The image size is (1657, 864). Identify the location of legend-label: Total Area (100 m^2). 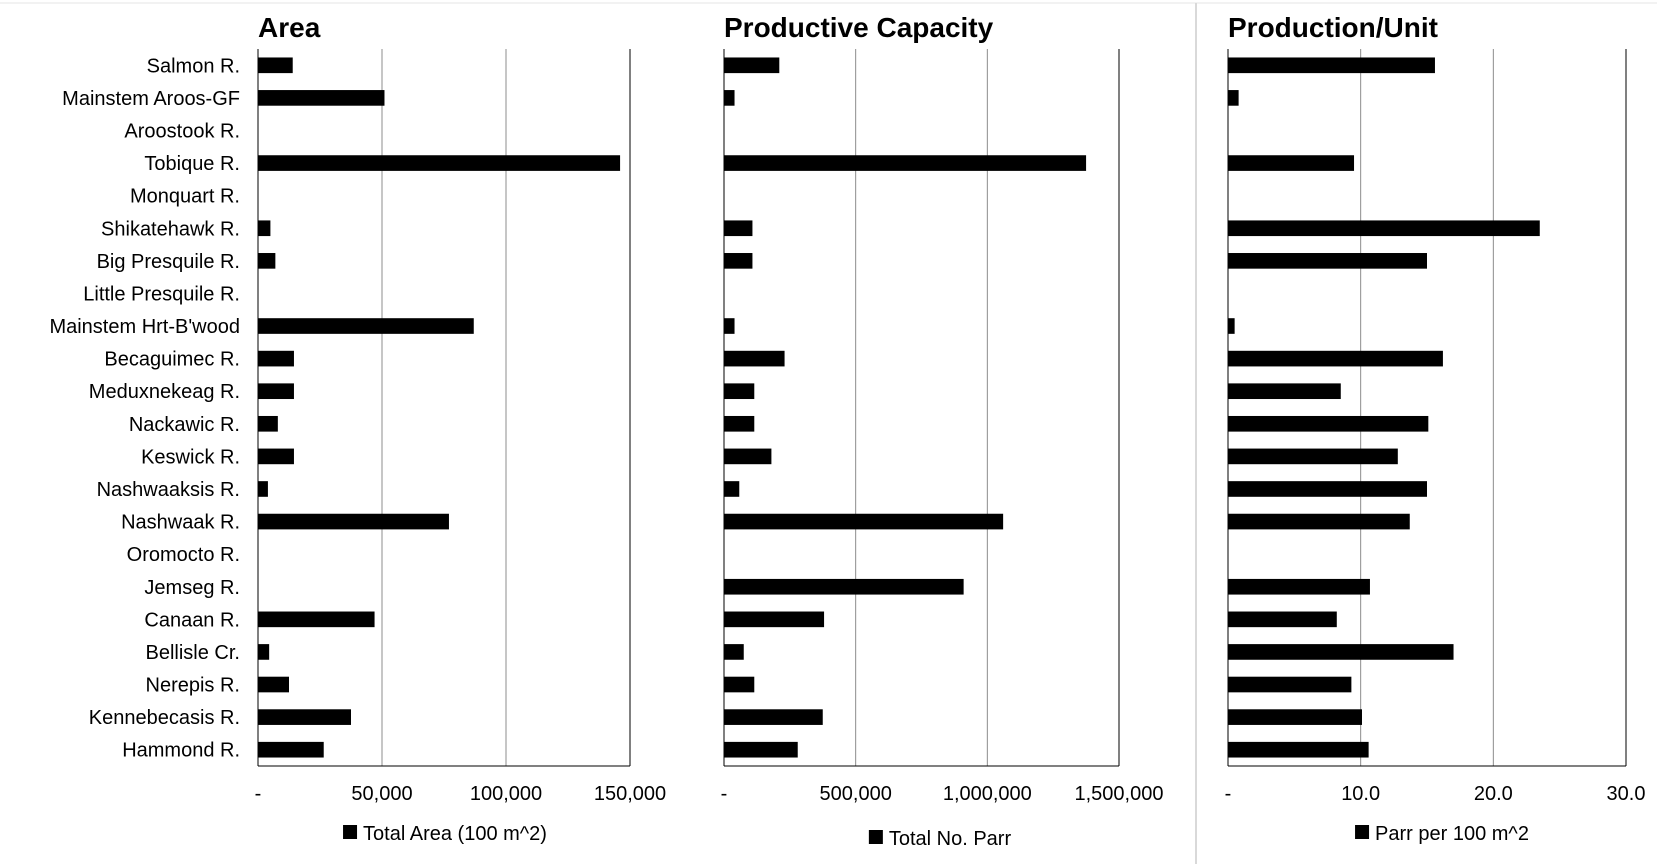
(455, 834).